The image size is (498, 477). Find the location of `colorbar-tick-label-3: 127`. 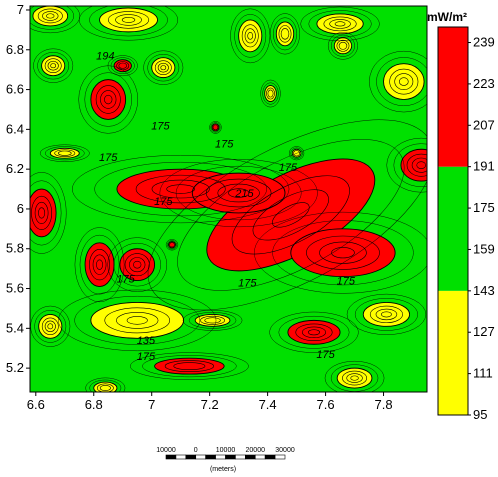

colorbar-tick-label-3: 127 is located at coordinates (484, 331).